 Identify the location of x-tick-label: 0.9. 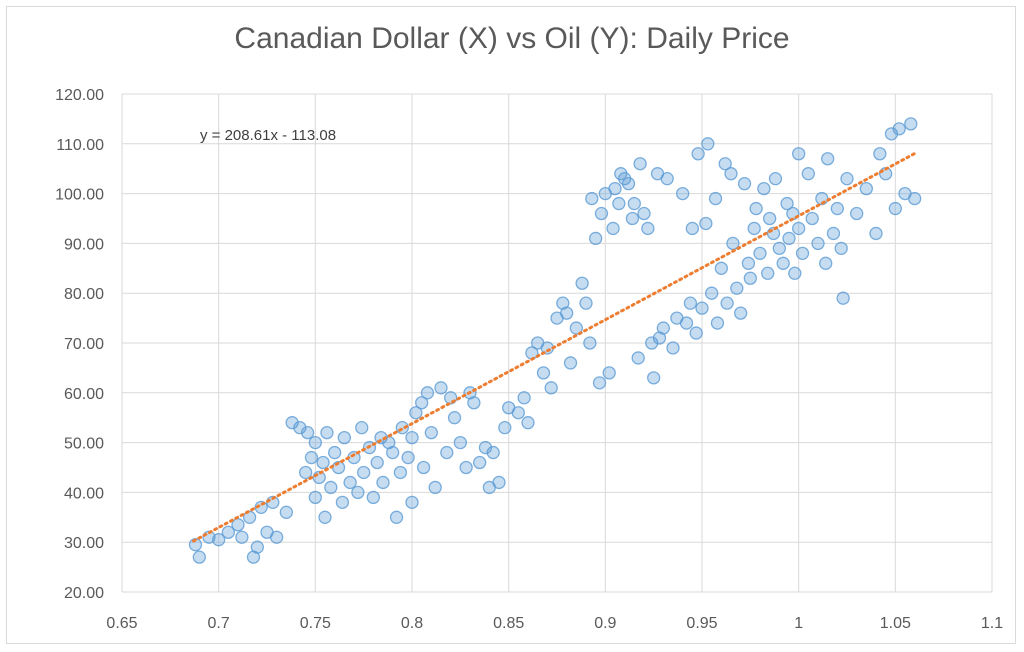
(605, 623).